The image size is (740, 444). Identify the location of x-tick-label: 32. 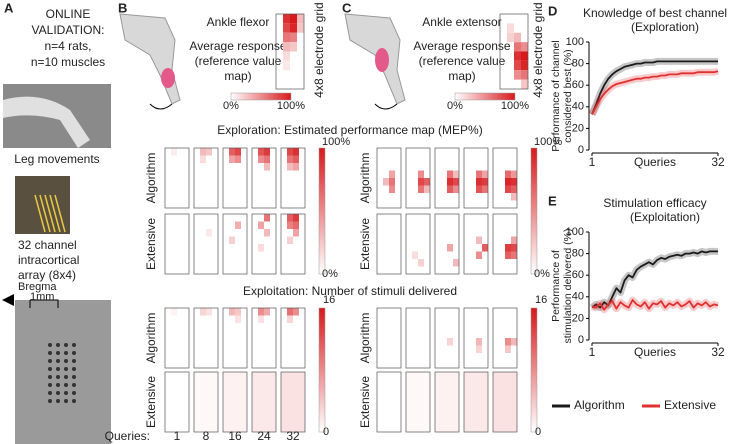
(718, 352).